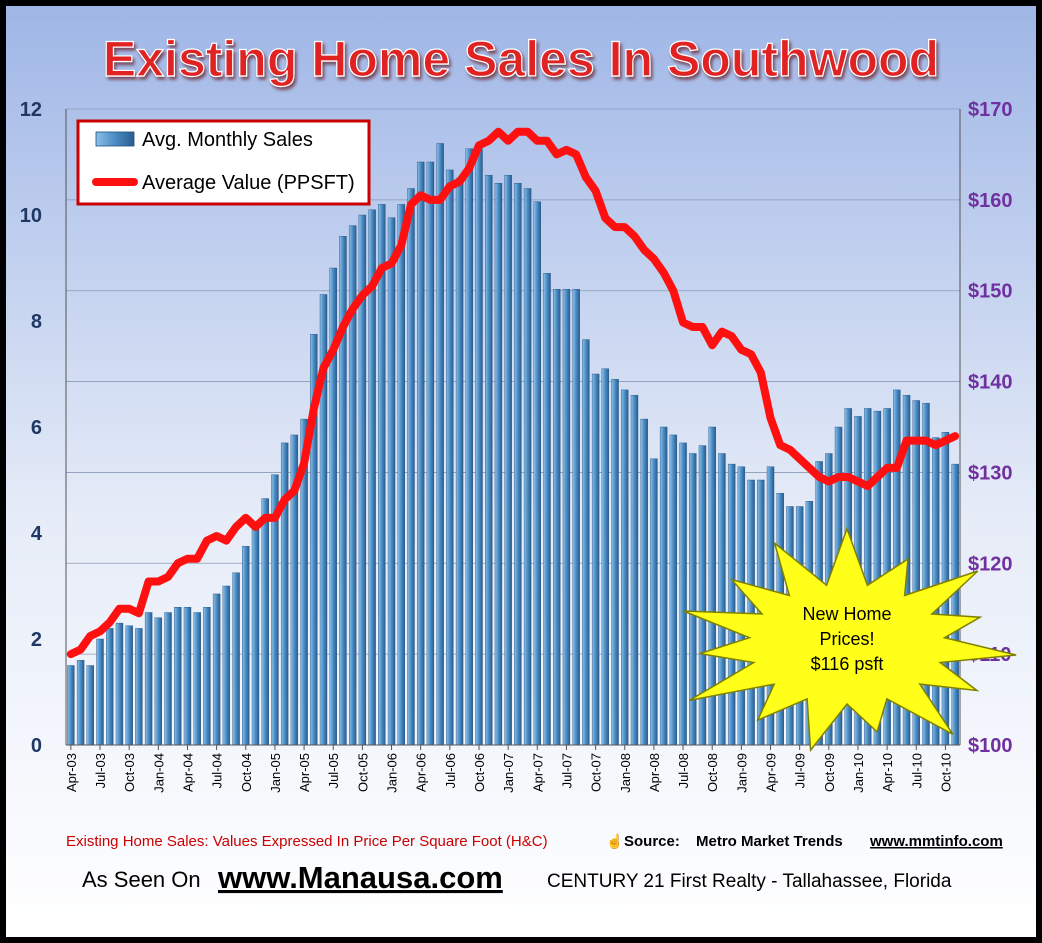 The width and height of the screenshot is (1042, 943). I want to click on footer-prefix: As Seen On, so click(141, 879).